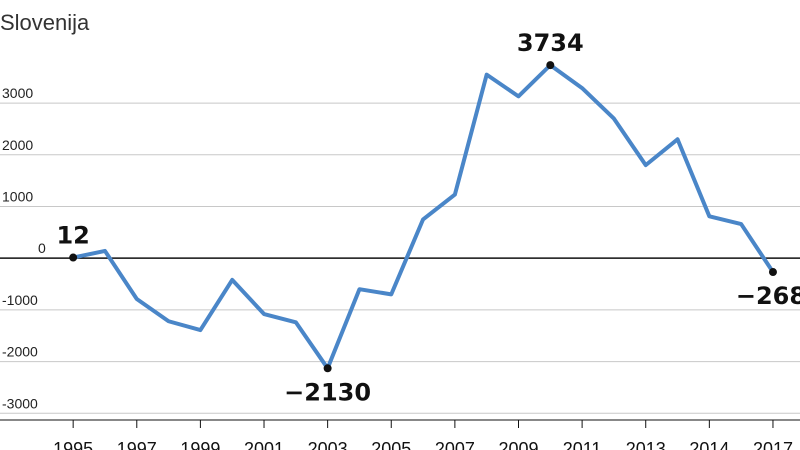 The image size is (800, 450). I want to click on data-label: 12, so click(72, 236).